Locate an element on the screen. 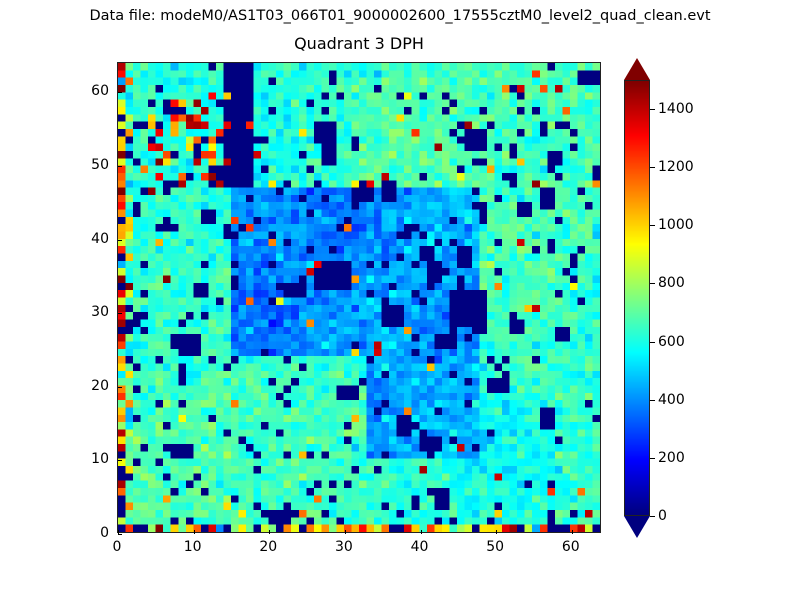  colorbar-tick-label: 800 is located at coordinates (671, 283).